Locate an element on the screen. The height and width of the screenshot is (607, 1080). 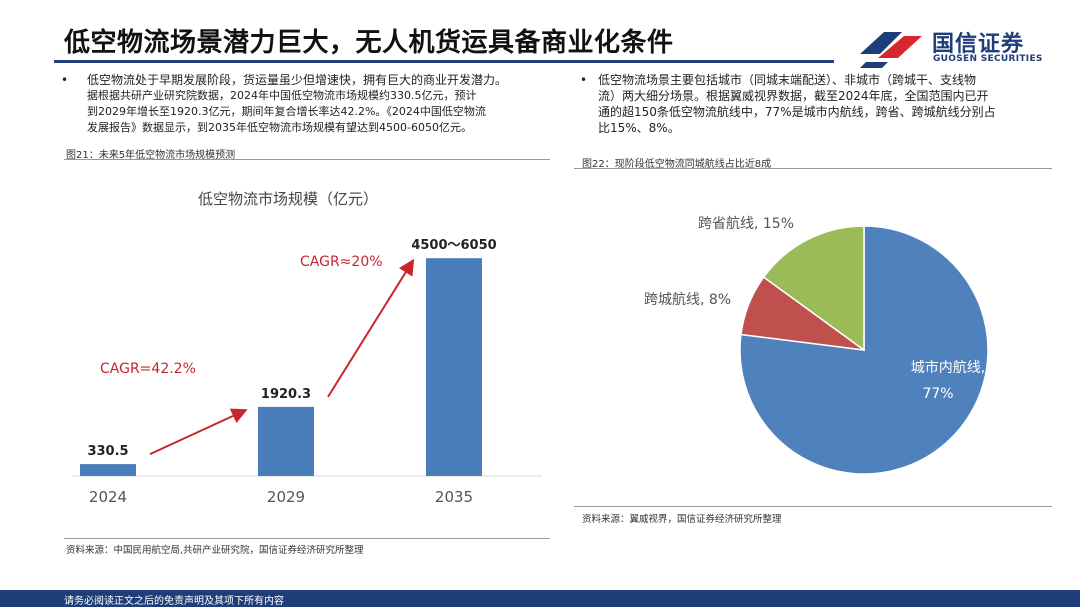
bar-chart-title: 低空物流市场规模（亿元） is located at coordinates (288, 199).